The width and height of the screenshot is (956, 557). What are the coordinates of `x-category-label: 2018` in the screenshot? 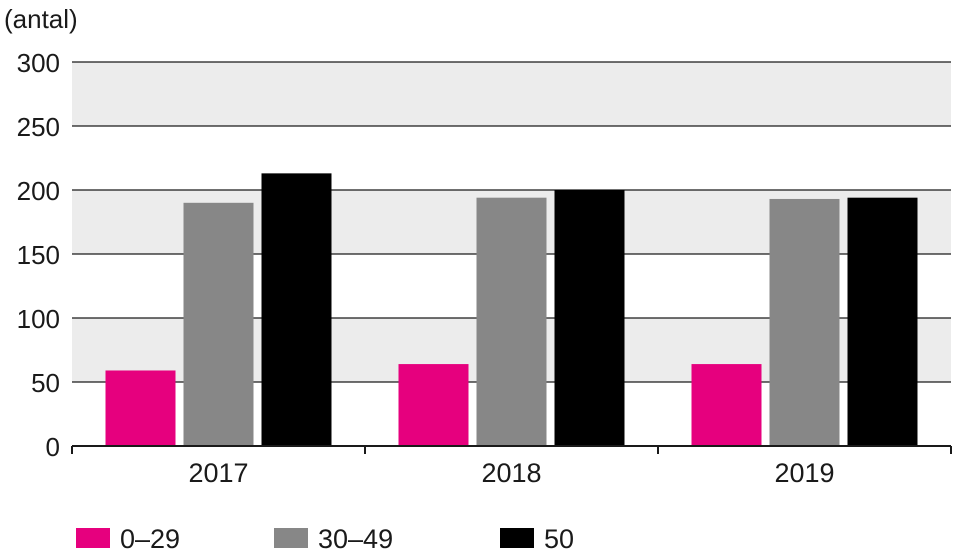 It's located at (511, 473).